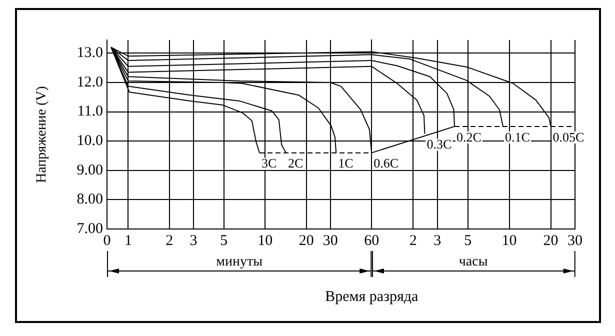 The image size is (615, 336). I want to click on text: минуты, so click(240, 262).